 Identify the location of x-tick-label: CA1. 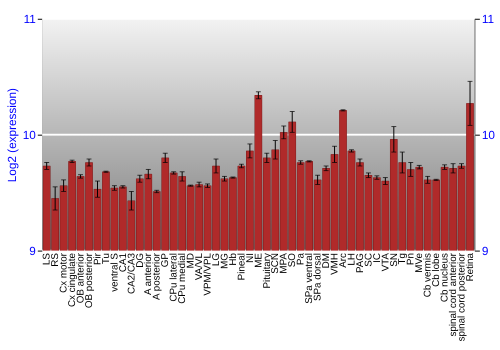
(123, 262).